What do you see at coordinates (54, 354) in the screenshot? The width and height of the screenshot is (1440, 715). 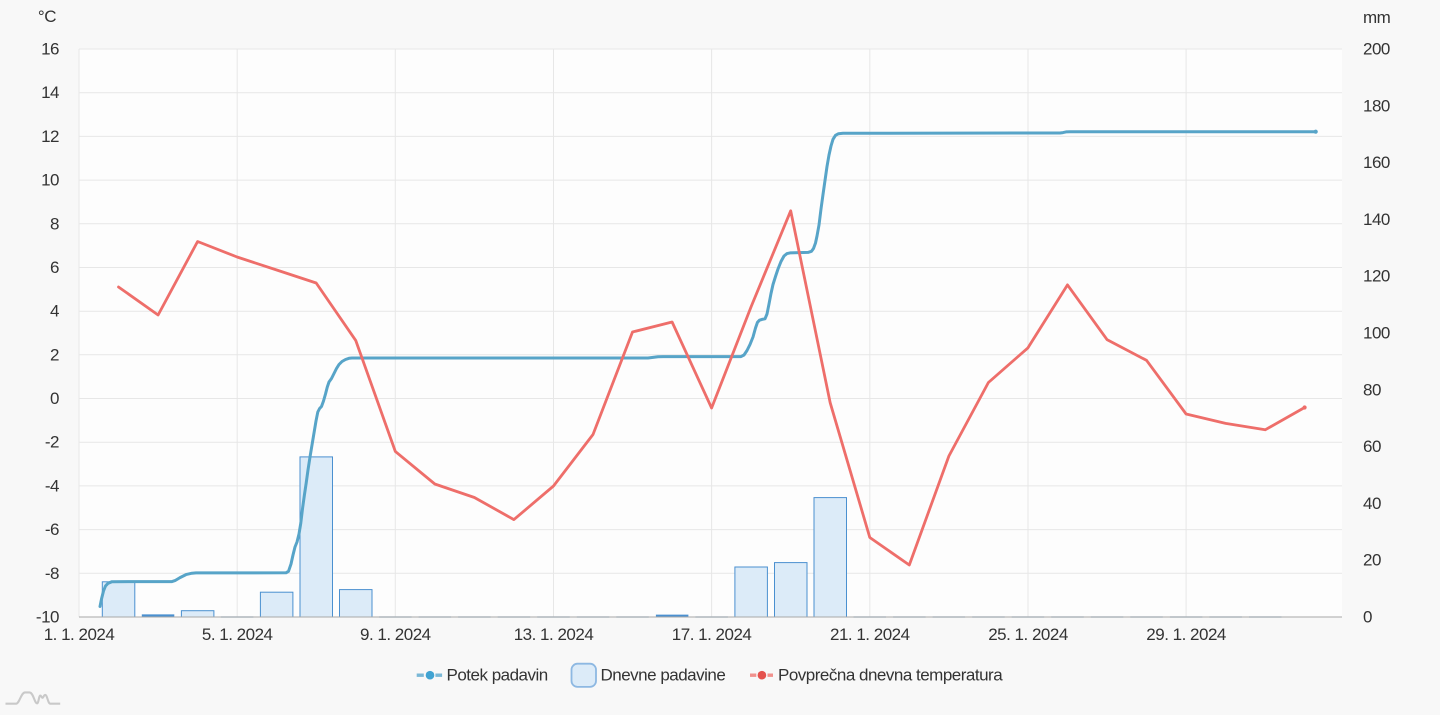 I see `svg-text: 2` at bounding box center [54, 354].